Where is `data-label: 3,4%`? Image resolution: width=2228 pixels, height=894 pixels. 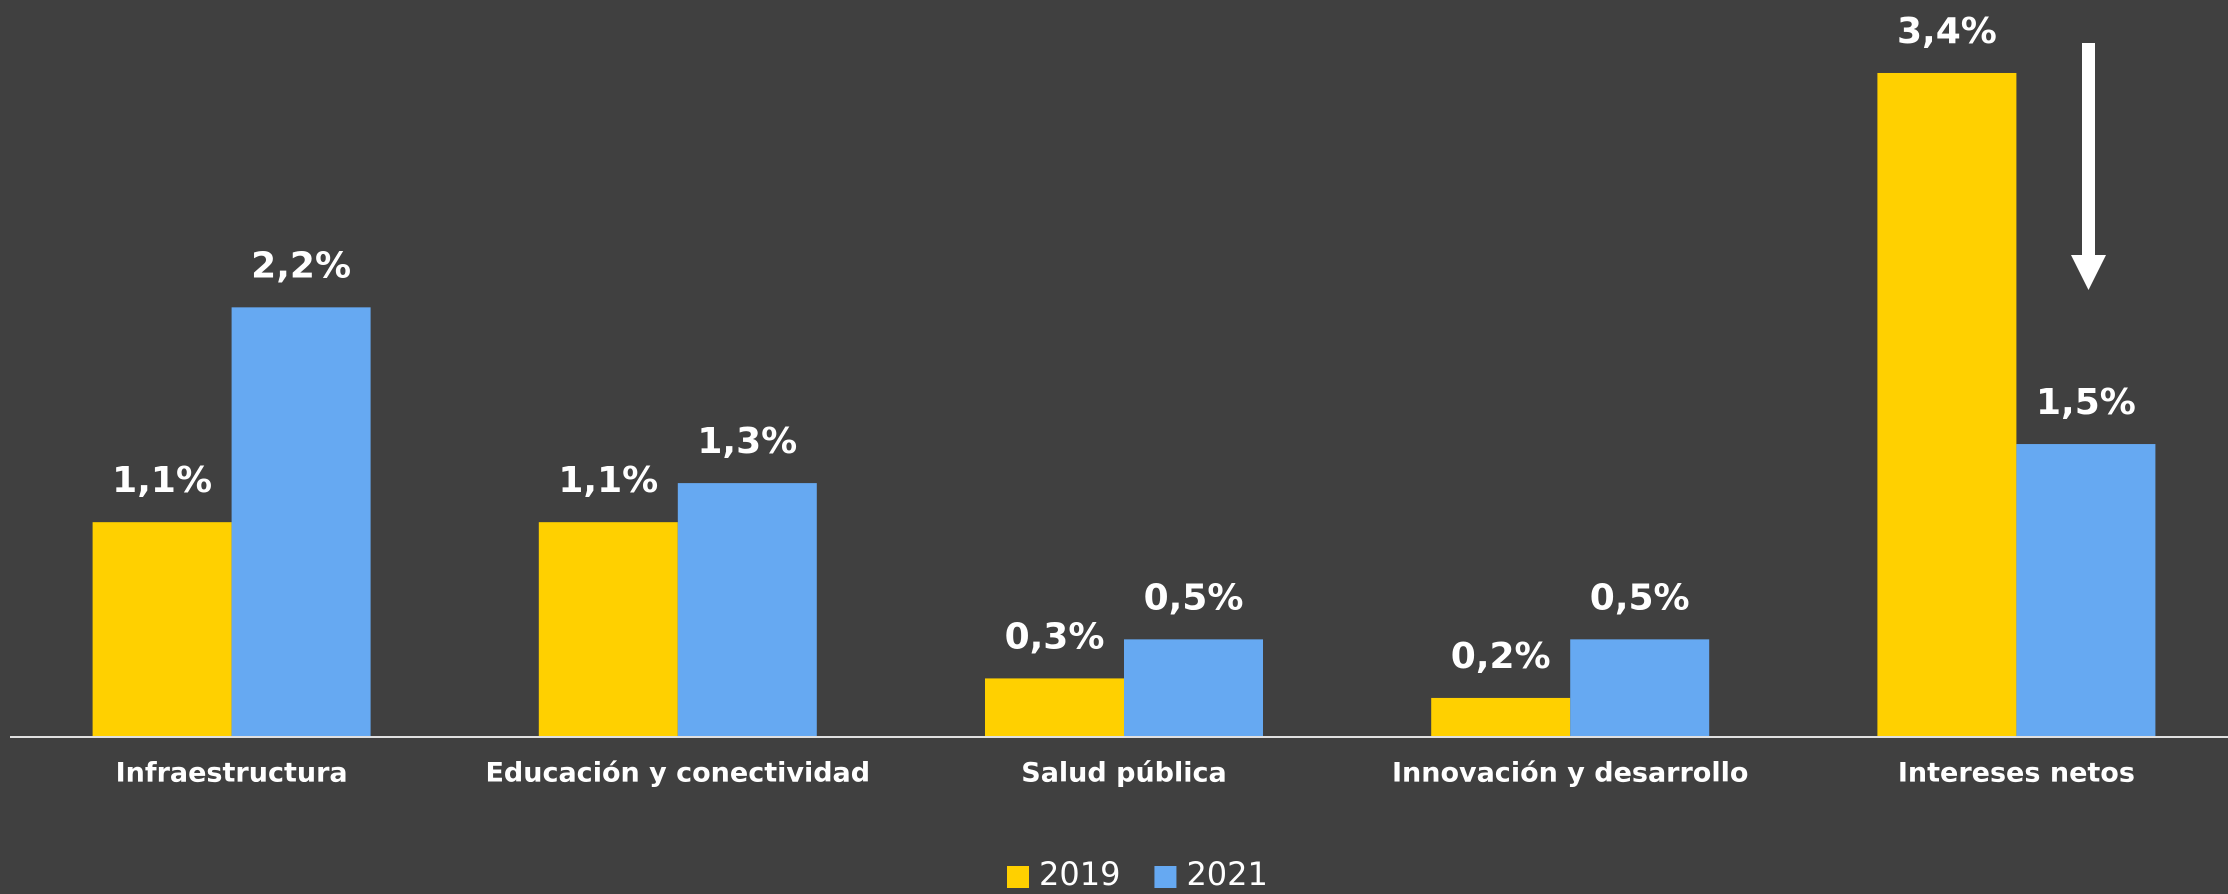
data-label: 3,4% is located at coordinates (1947, 31).